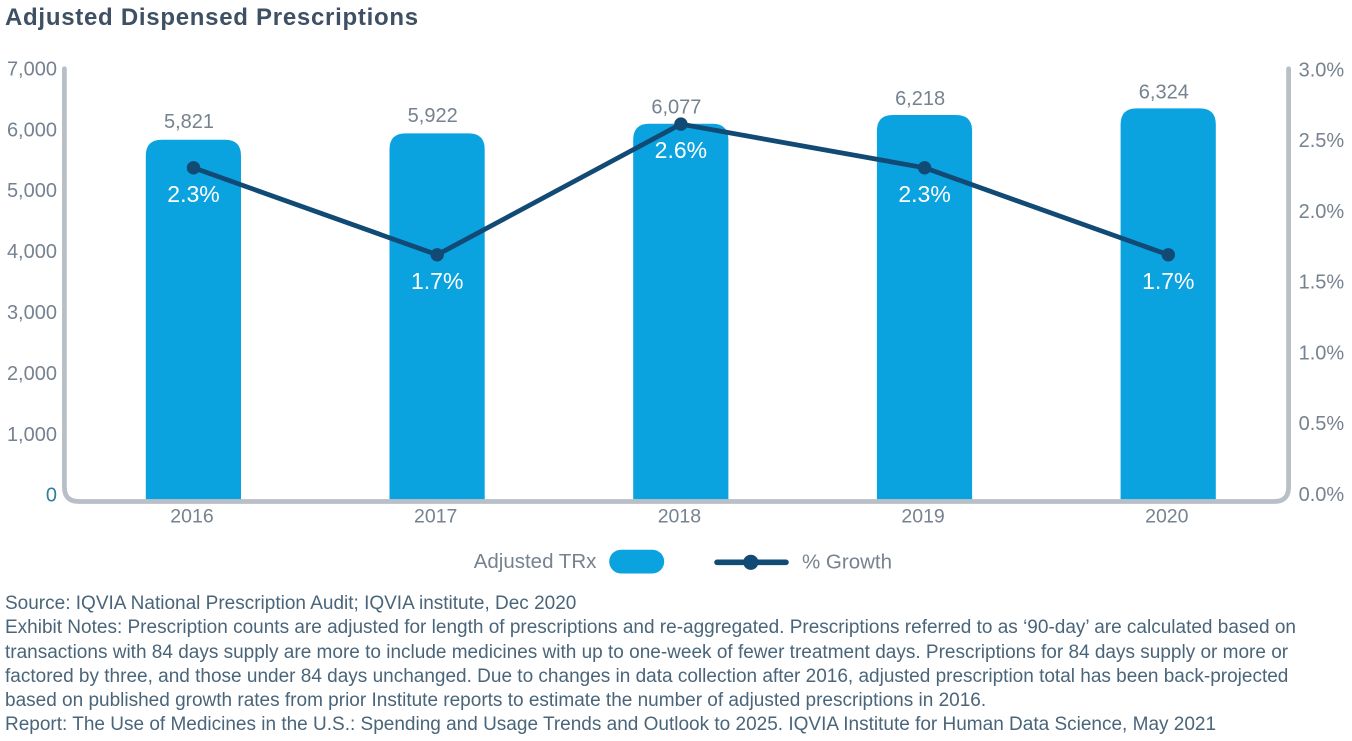 Image resolution: width=1352 pixels, height=741 pixels. Describe the element at coordinates (1322, 70) in the screenshot. I see `svg-text: 3.0%` at that location.